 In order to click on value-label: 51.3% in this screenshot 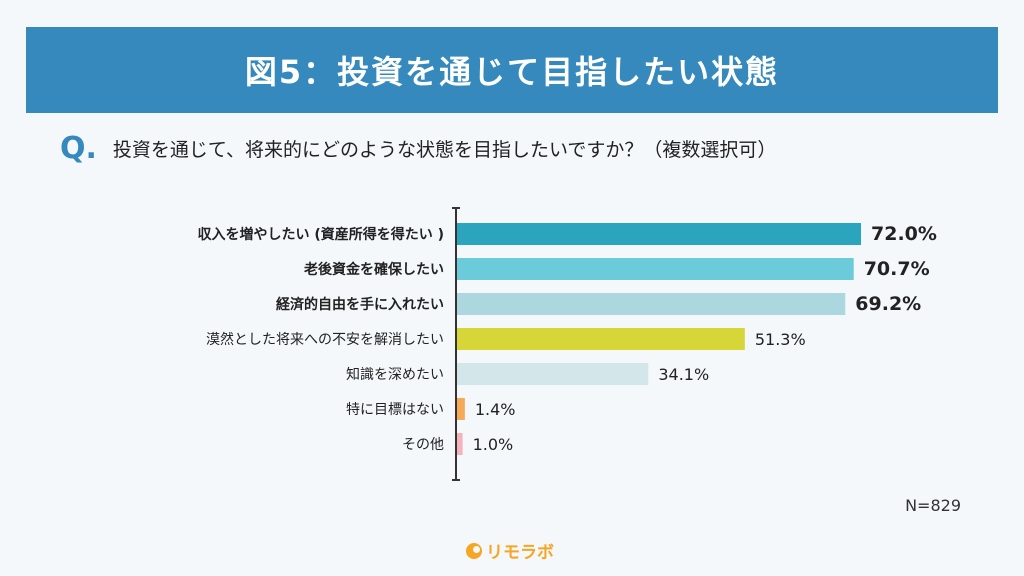, I will do `click(780, 339)`.